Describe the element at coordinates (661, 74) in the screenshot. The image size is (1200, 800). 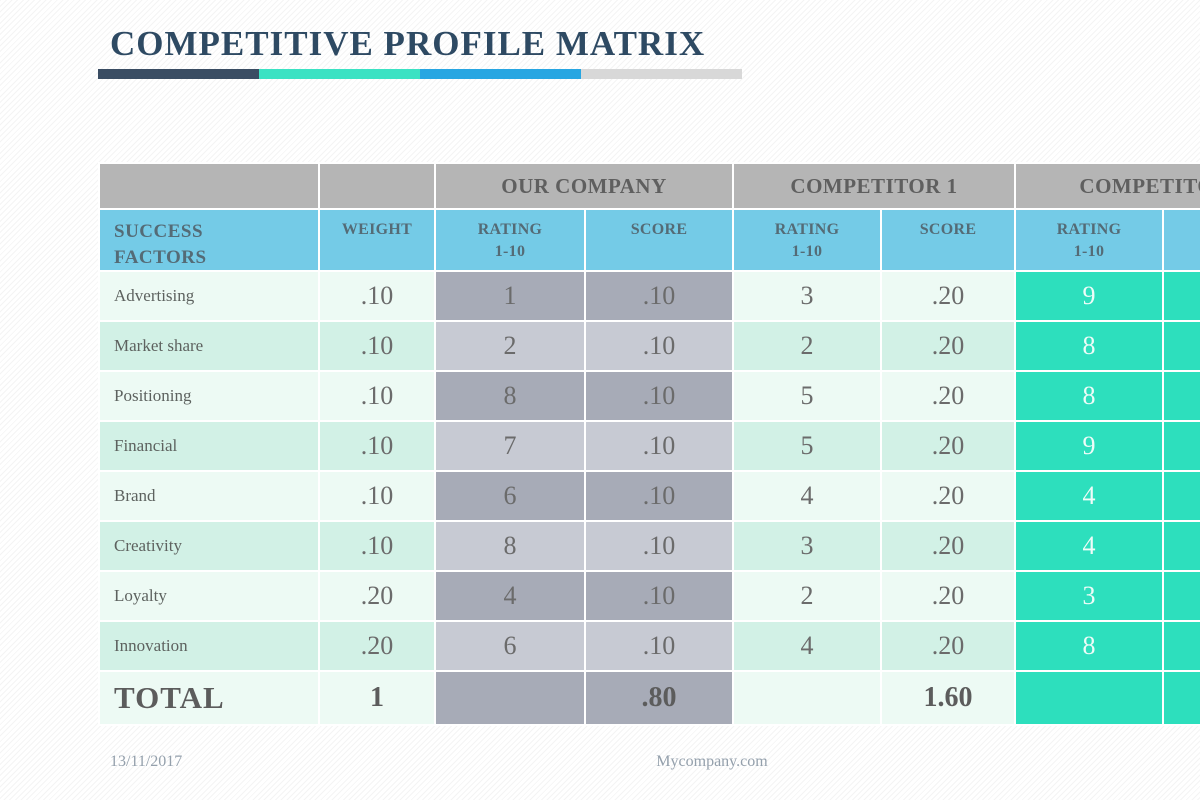
I see `underline-segment-gray` at that location.